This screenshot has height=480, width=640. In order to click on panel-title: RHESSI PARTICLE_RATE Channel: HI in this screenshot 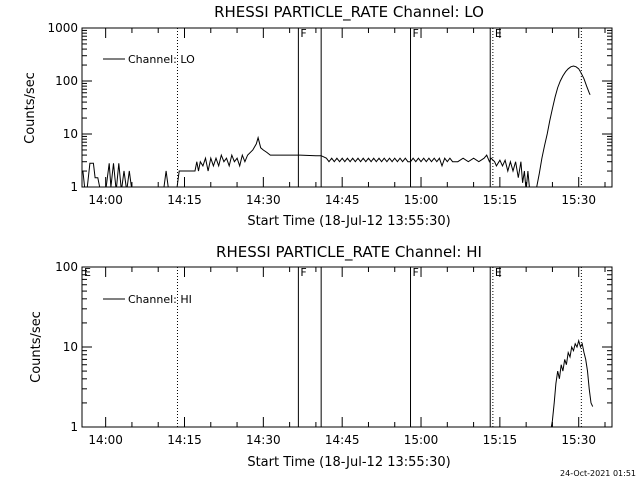, I will do `click(349, 252)`.